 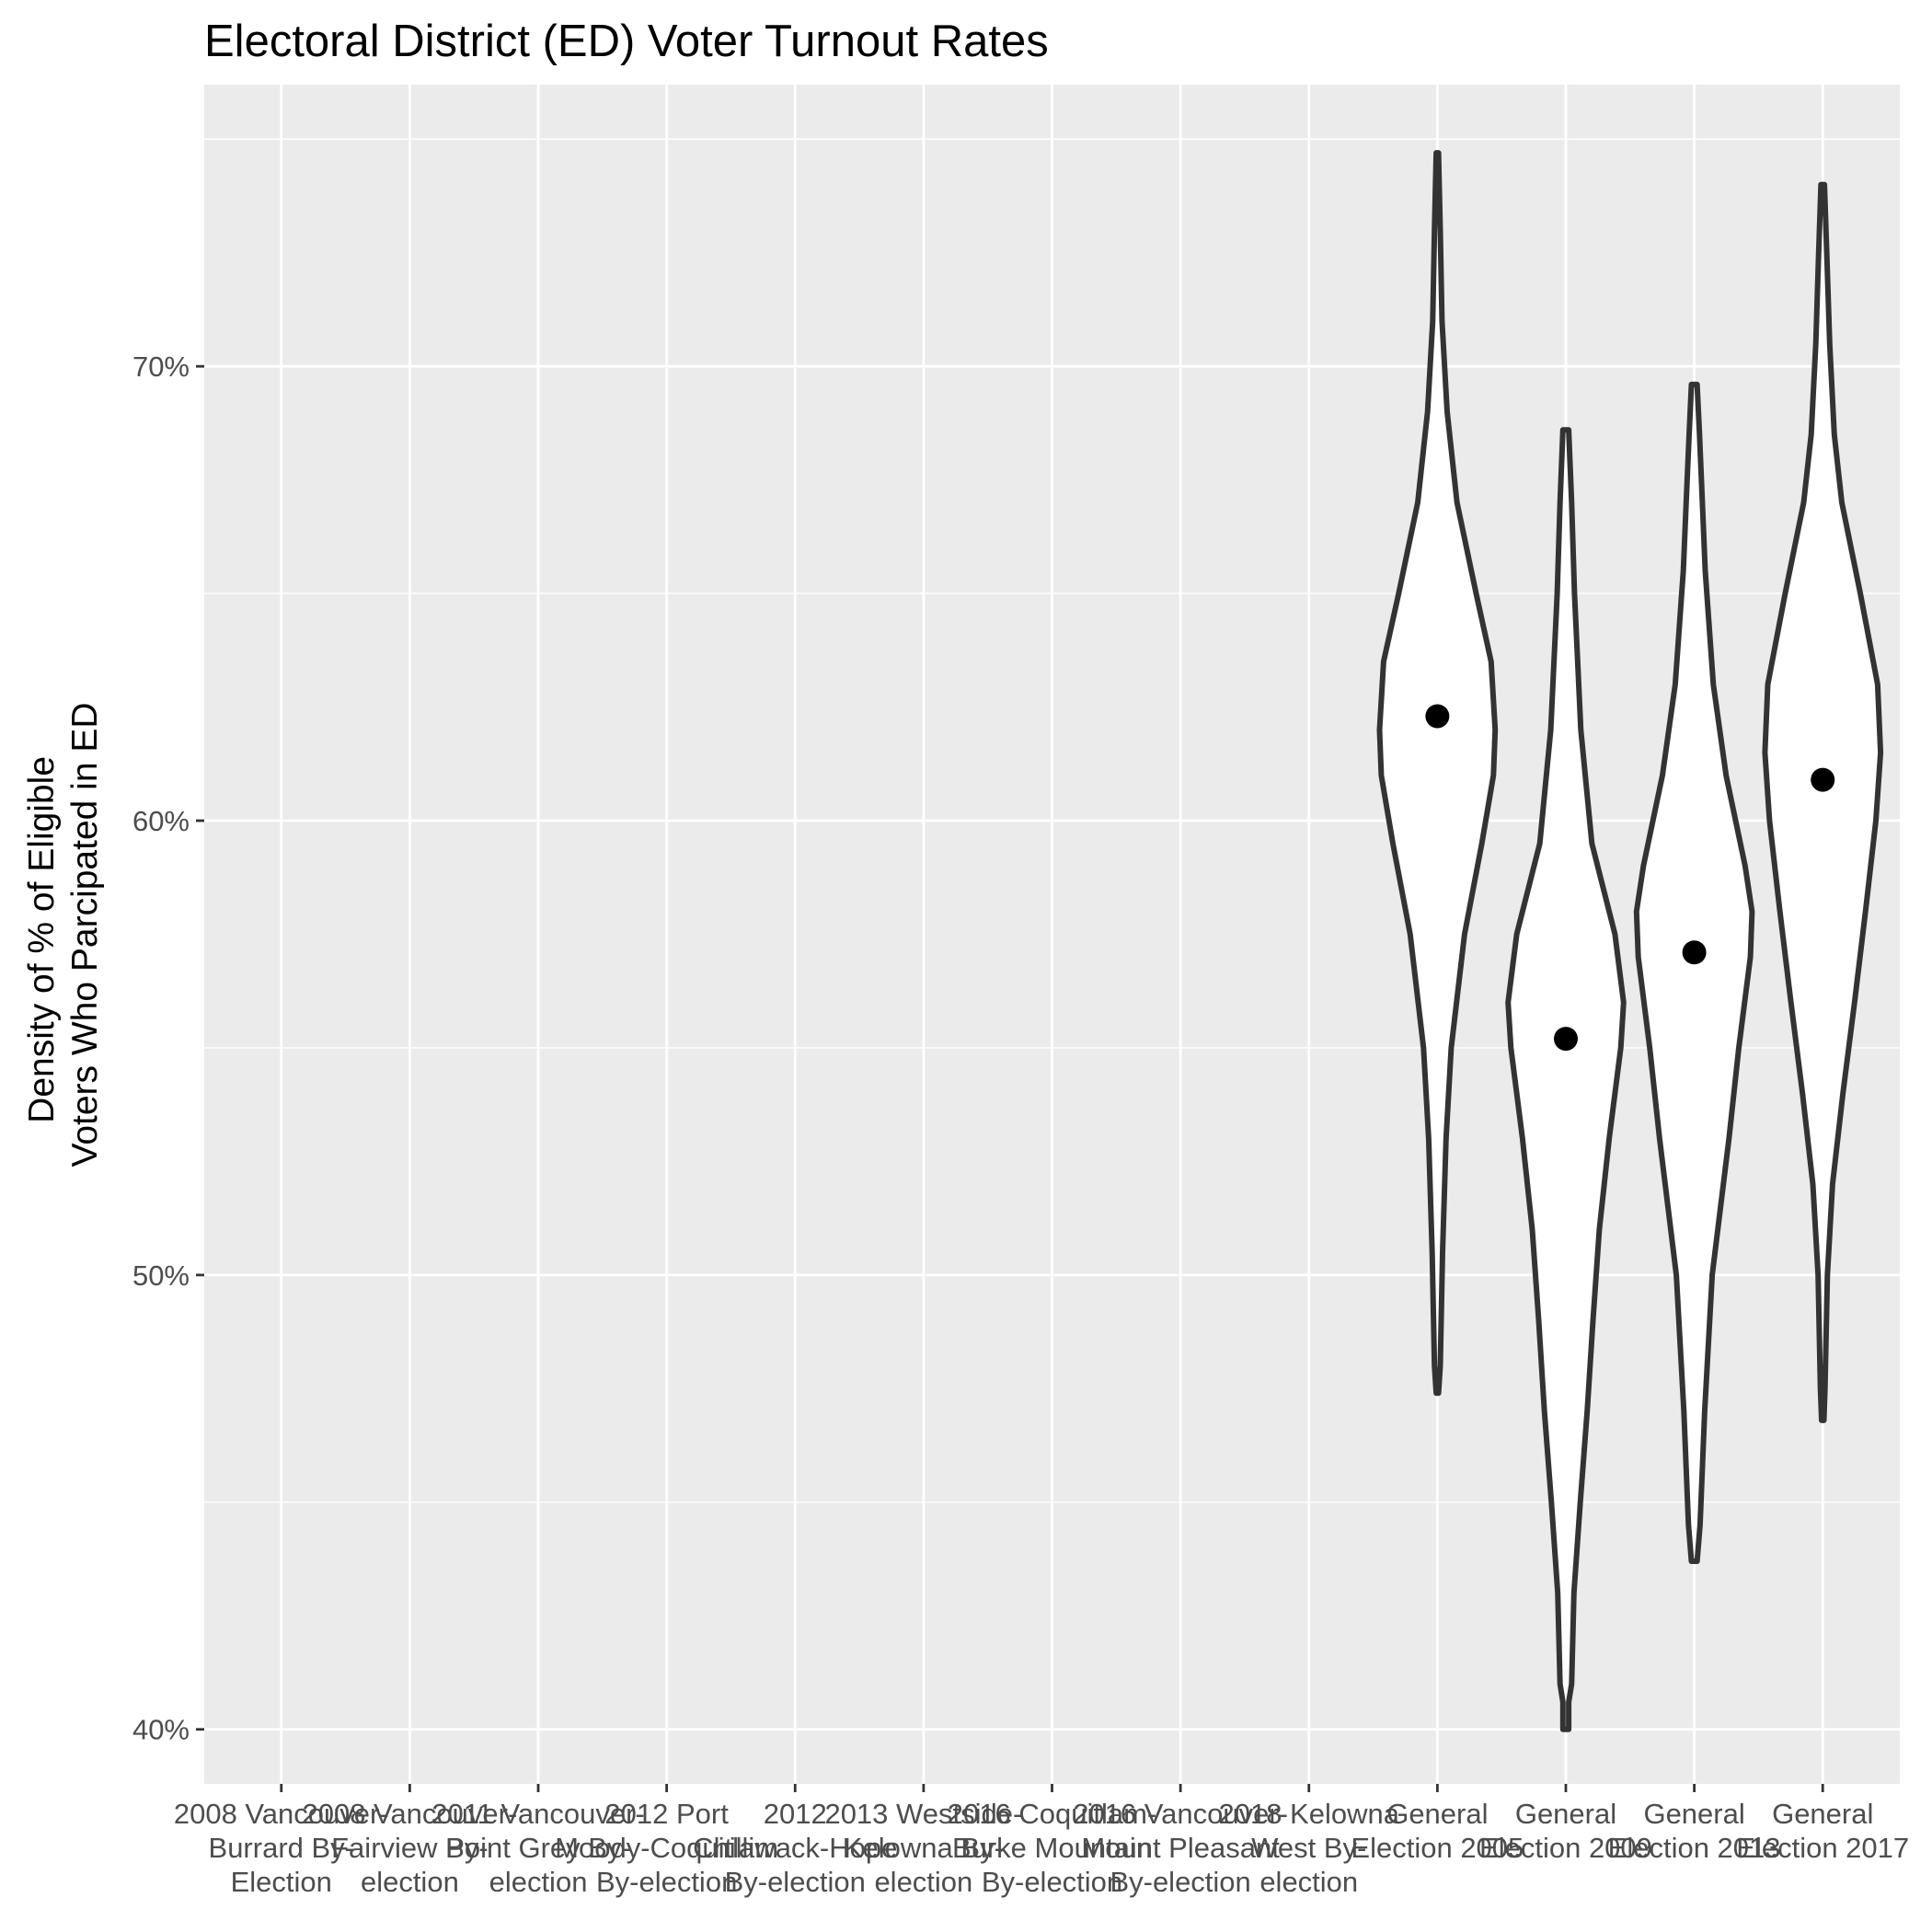 What do you see at coordinates (1437, 1848) in the screenshot?
I see `x-tick-label-line: Election 2005` at bounding box center [1437, 1848].